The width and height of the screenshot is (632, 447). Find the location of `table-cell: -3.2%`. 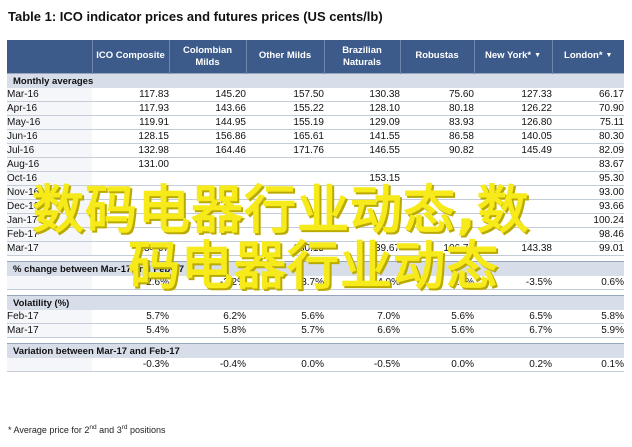

table-cell: -3.2% is located at coordinates (207, 283).